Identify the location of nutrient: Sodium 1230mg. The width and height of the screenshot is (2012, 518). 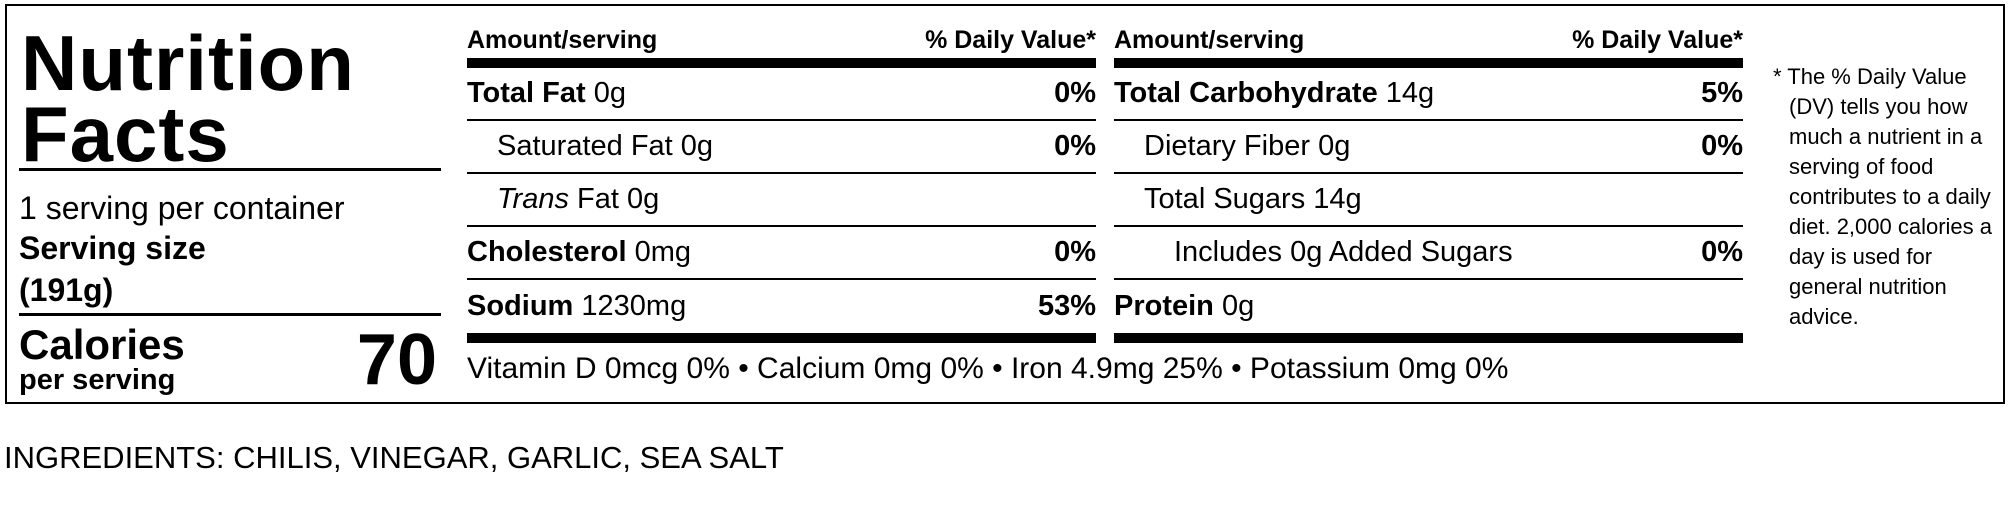
(576, 306).